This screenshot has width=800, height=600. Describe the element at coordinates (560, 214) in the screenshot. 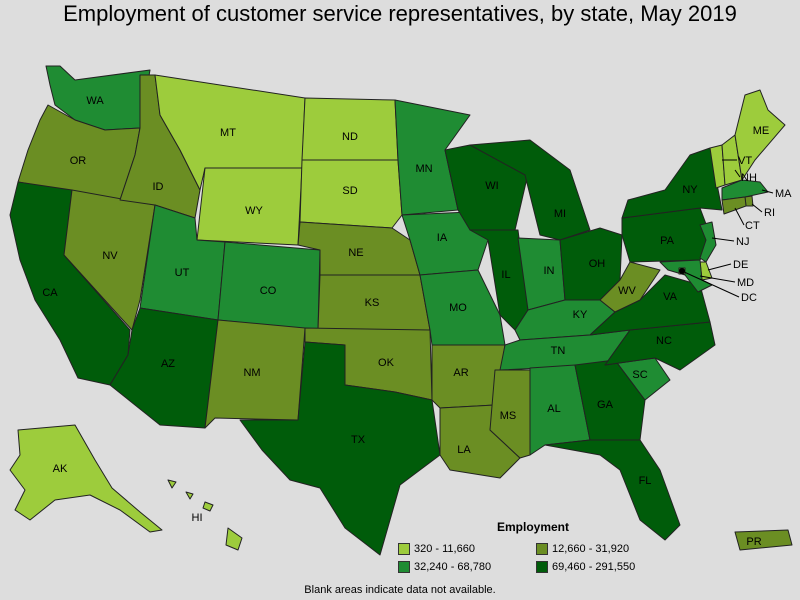

I see `label-mi: MI` at that location.